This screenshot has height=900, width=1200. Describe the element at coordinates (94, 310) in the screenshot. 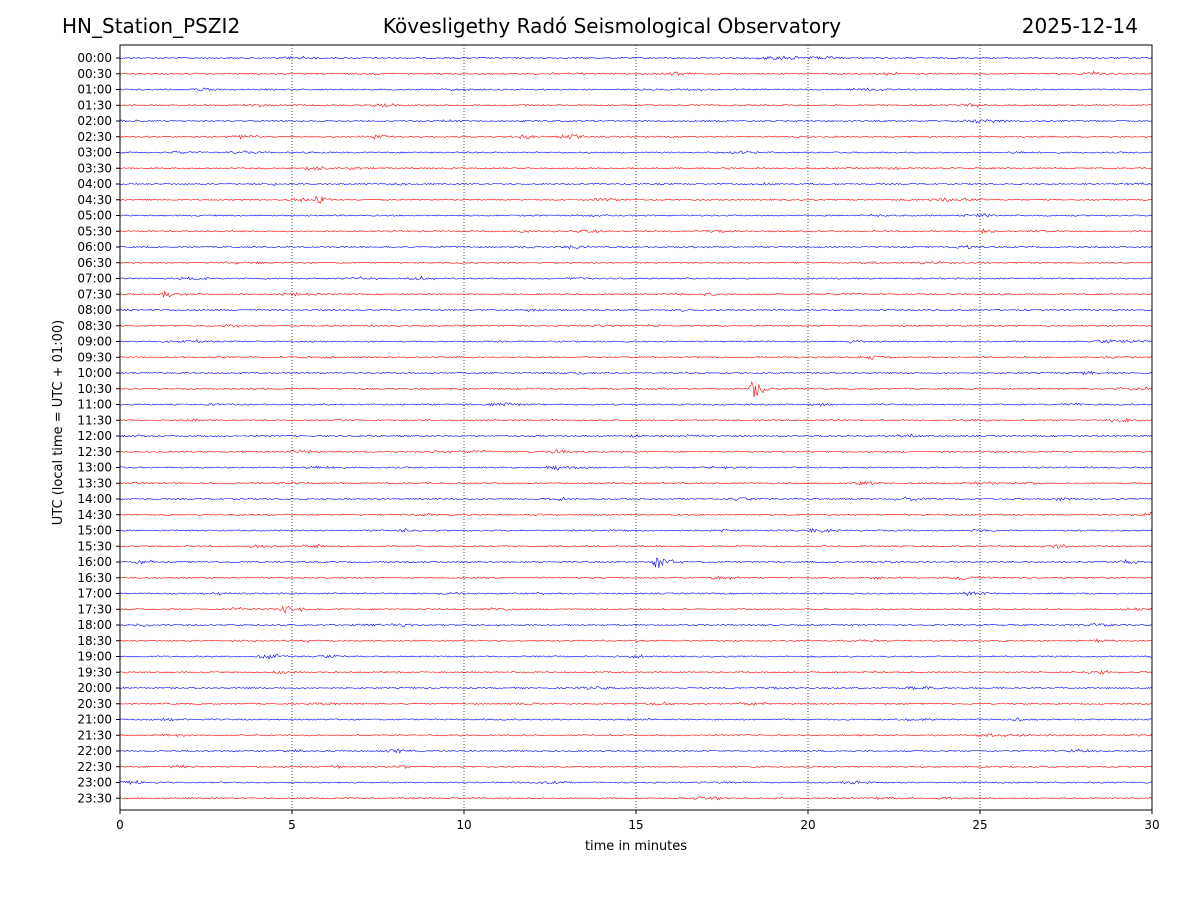

I see `y-tick-label: 08:00` at that location.